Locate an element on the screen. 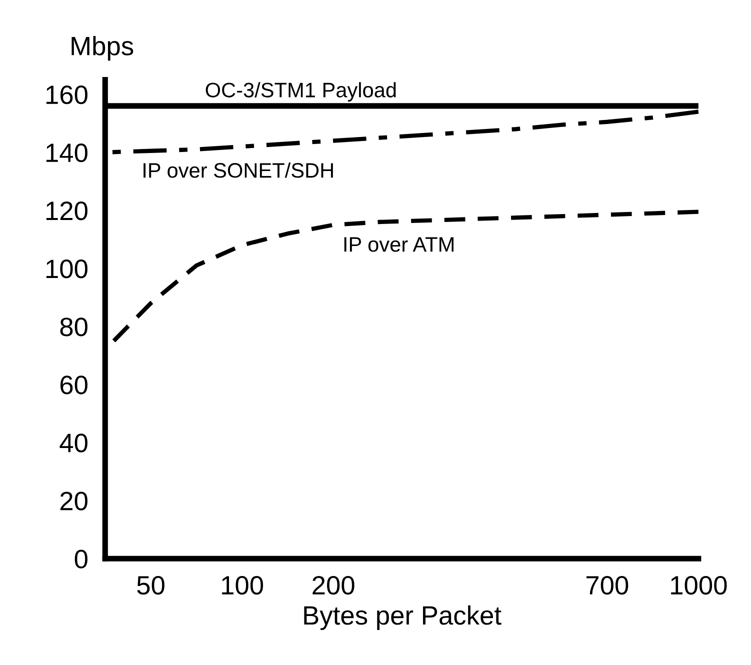  y-axis-title: Mbps is located at coordinates (103, 48).